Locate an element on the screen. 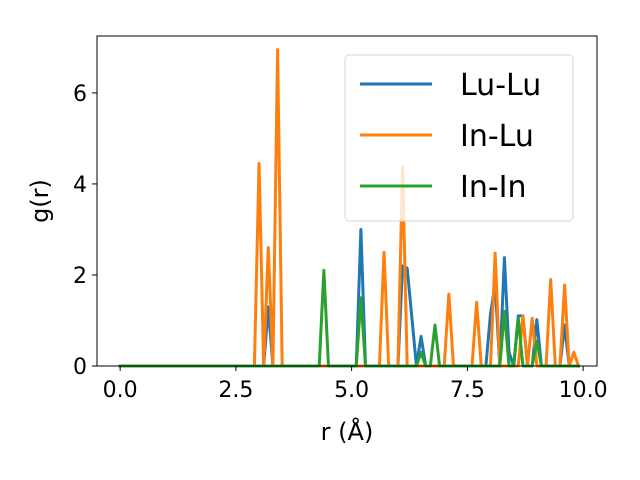  legend: Lu-Lu In-Lu In-In is located at coordinates (459, 138).